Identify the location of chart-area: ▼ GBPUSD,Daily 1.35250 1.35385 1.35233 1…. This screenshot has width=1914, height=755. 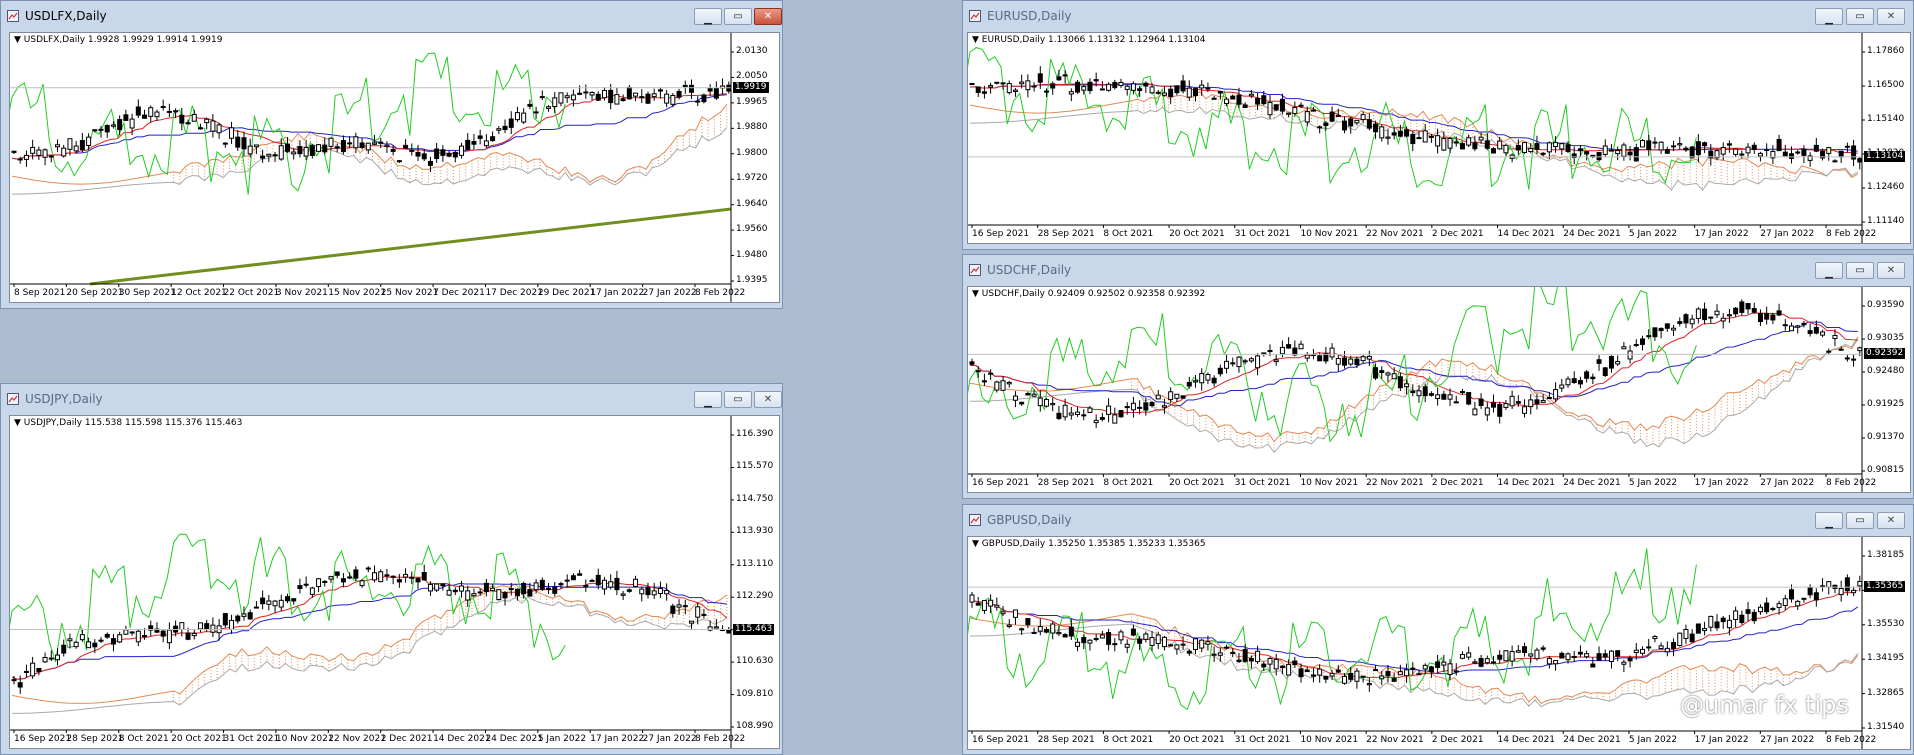
(1439, 643).